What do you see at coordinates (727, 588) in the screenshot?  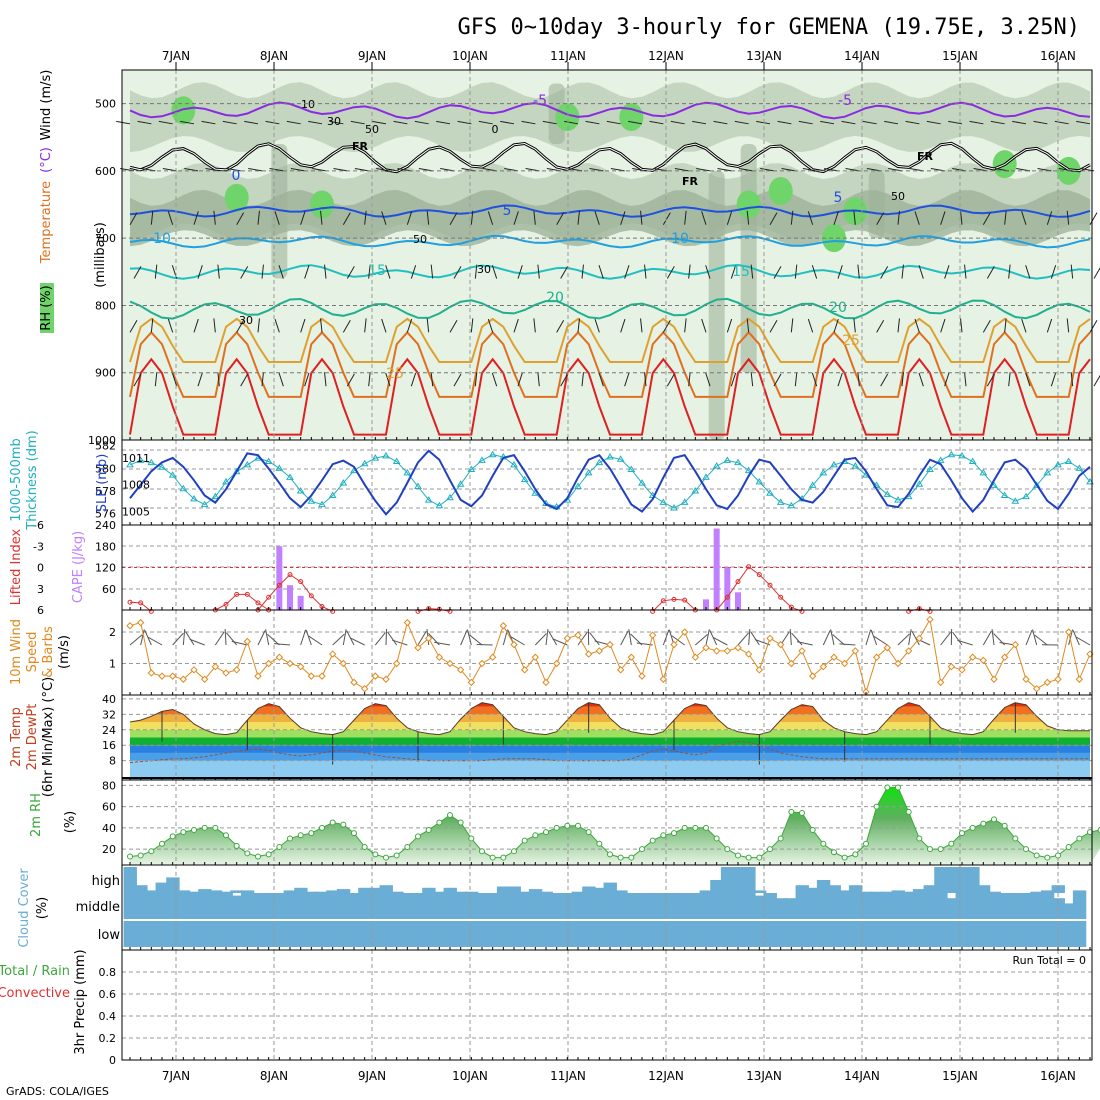 I see `cape-bar` at bounding box center [727, 588].